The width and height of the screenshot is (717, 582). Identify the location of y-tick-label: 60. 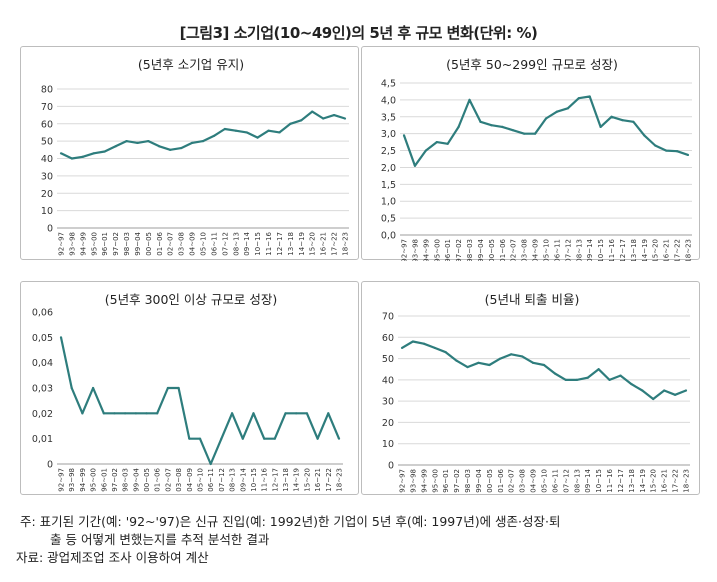
(388, 338).